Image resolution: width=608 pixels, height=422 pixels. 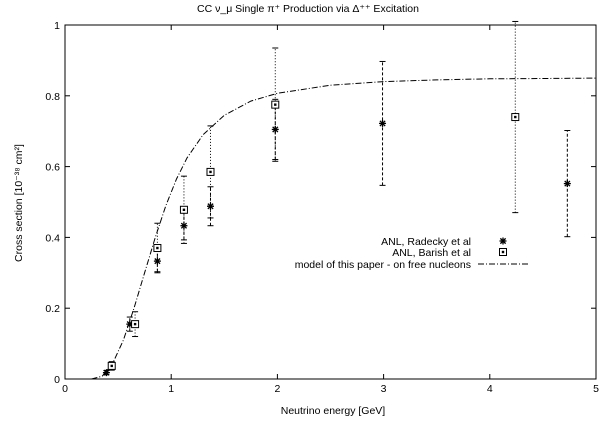 I want to click on x-tick-label: 4, so click(x=490, y=389).